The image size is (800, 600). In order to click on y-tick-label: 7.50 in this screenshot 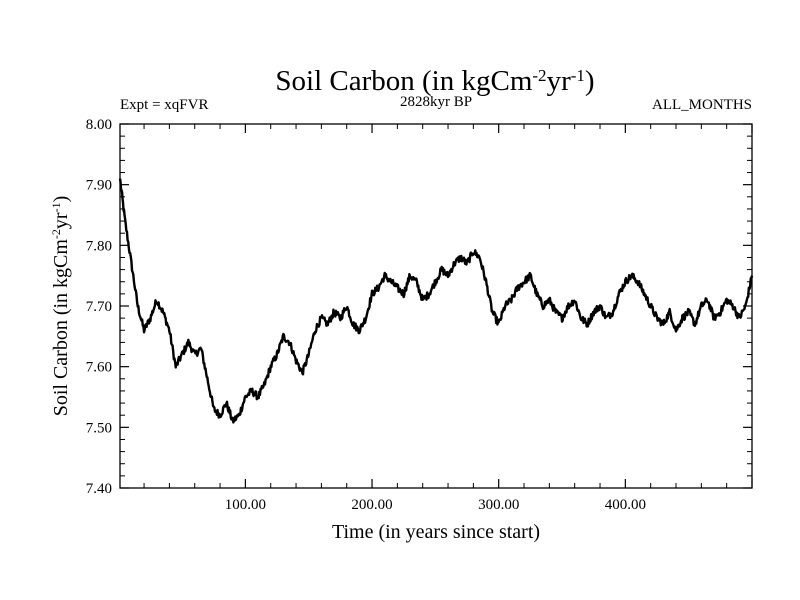, I will do `click(99, 428)`.